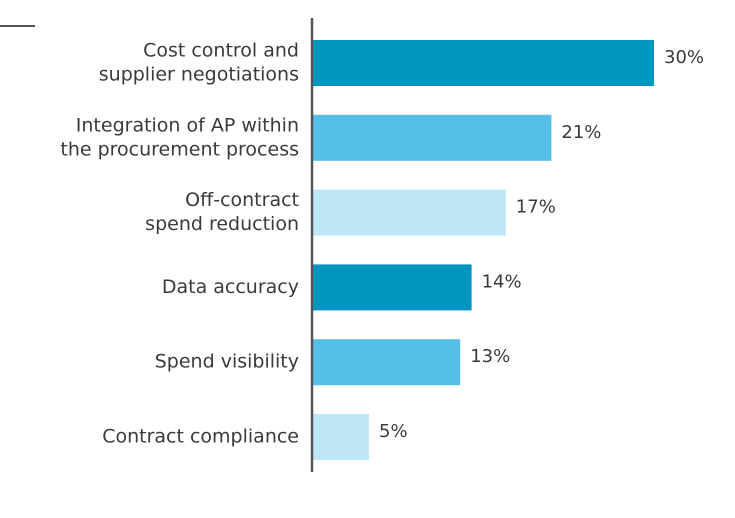  I want to click on value-label-1: 21%, so click(581, 132).